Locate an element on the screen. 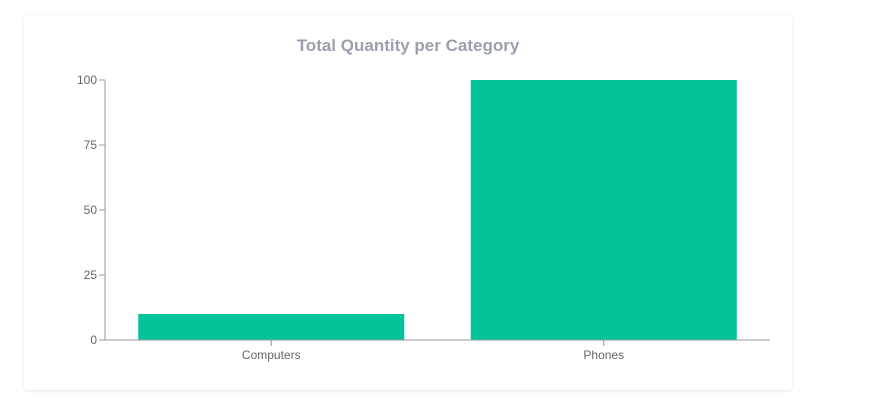 The height and width of the screenshot is (403, 888). y-tick-label: 50 is located at coordinates (91, 210).